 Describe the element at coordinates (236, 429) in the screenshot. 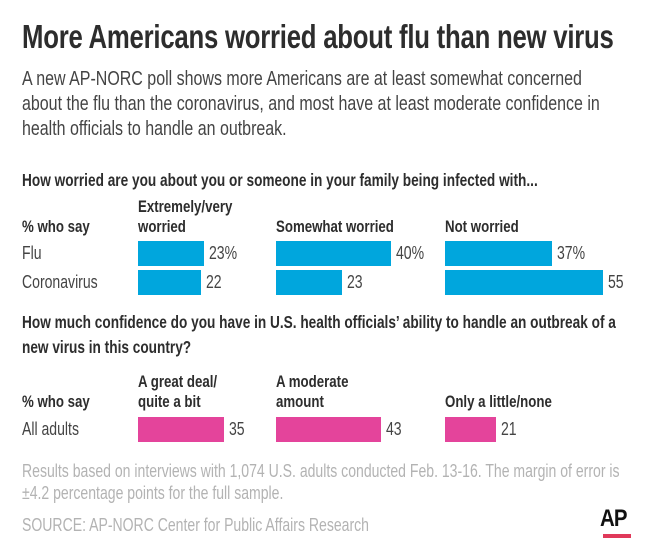

I see `data-label: 35` at that location.